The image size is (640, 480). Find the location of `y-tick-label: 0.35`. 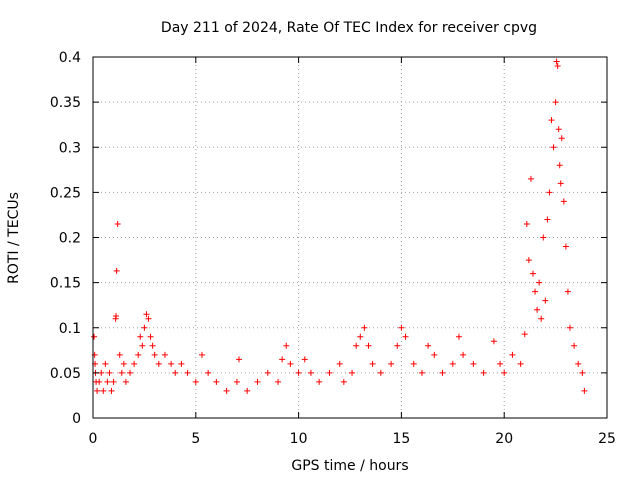

y-tick-label: 0.35 is located at coordinates (65, 103).